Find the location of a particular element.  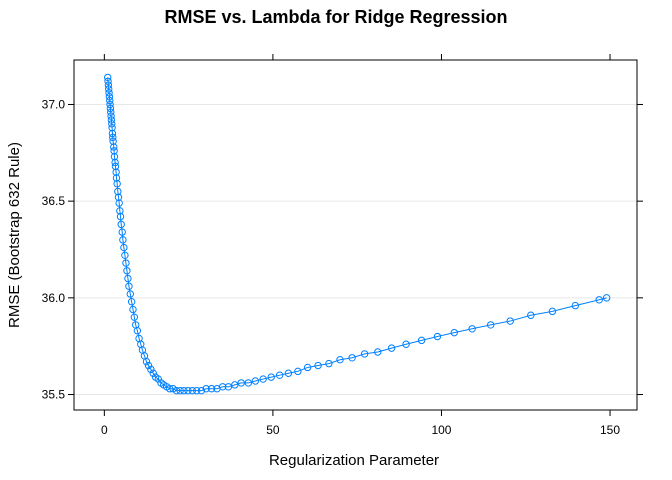

x-tick-label: 150 is located at coordinates (610, 430).